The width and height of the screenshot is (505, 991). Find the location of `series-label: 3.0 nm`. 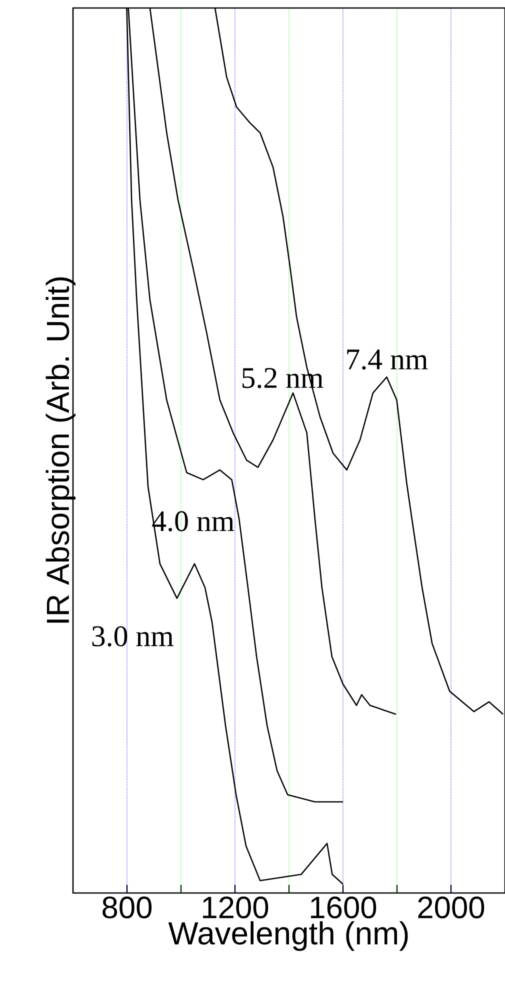

series-label: 3.0 nm is located at coordinates (133, 636).